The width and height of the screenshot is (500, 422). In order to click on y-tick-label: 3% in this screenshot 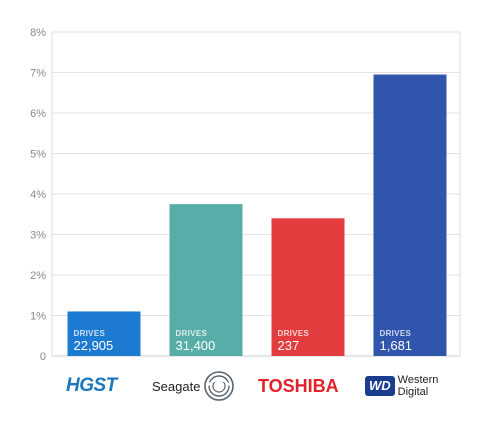, I will do `click(38, 236)`.